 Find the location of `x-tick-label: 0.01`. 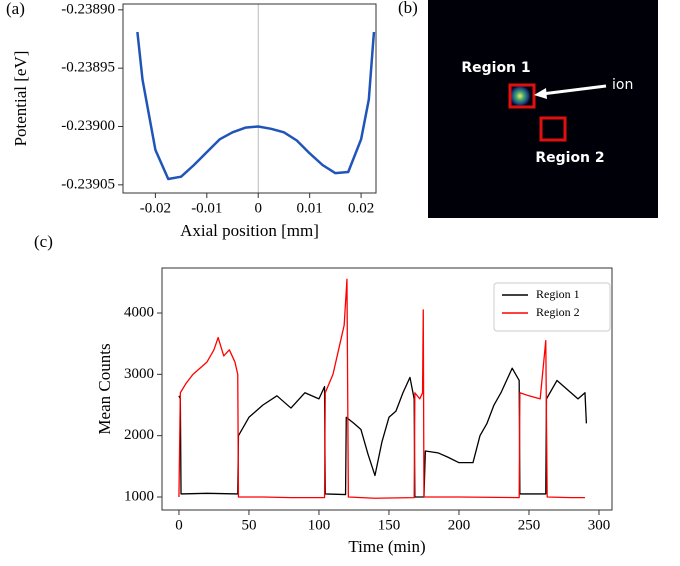

x-tick-label: 0.01 is located at coordinates (310, 208).